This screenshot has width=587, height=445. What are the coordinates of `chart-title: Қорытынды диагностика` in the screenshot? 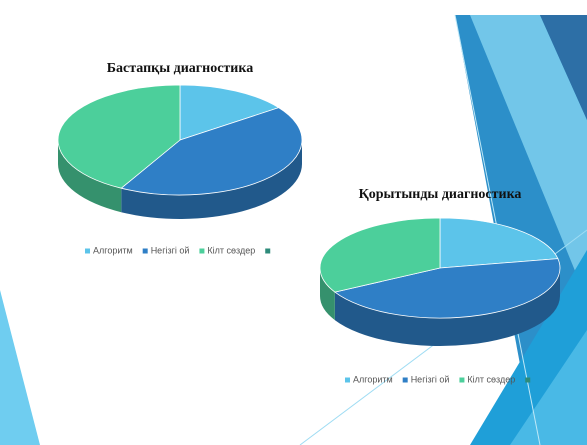 It's located at (440, 194).